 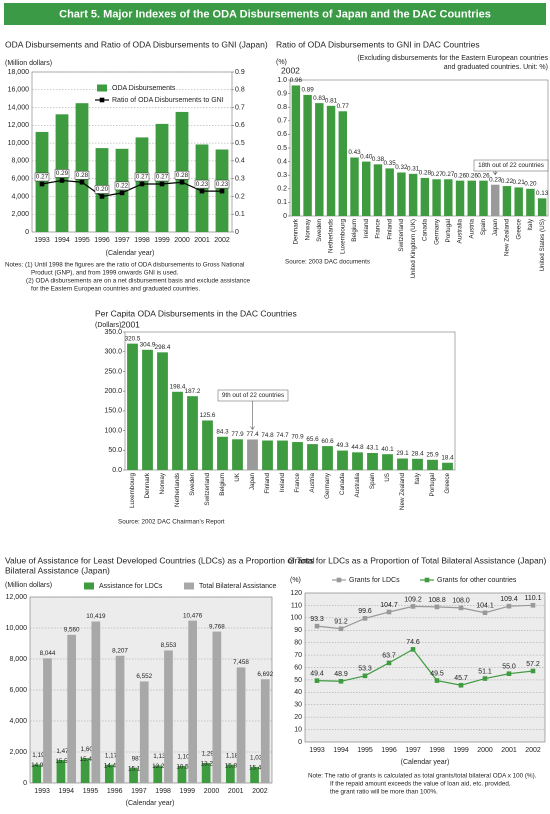 What do you see at coordinates (483, 175) in the screenshot?
I see `data-label: 0.26` at bounding box center [483, 175].